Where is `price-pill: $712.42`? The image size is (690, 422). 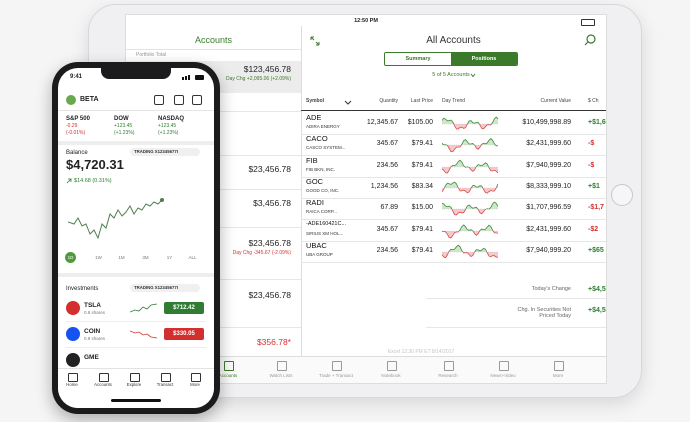 price-pill: $712.42 is located at coordinates (184, 308).